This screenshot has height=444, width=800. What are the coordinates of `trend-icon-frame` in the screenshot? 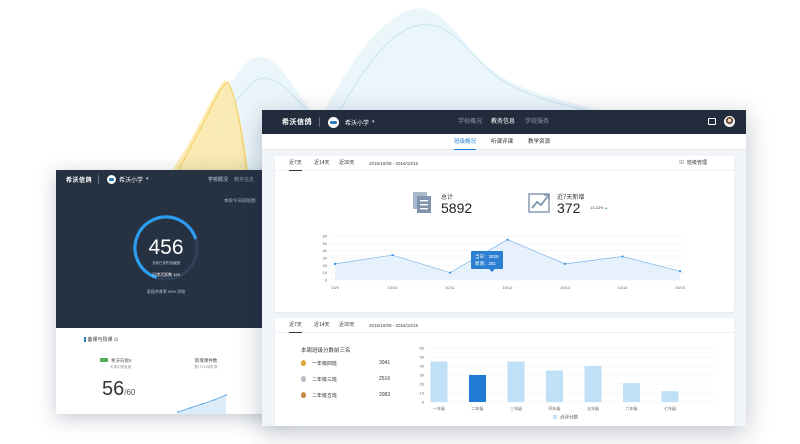 It's located at (539, 203).